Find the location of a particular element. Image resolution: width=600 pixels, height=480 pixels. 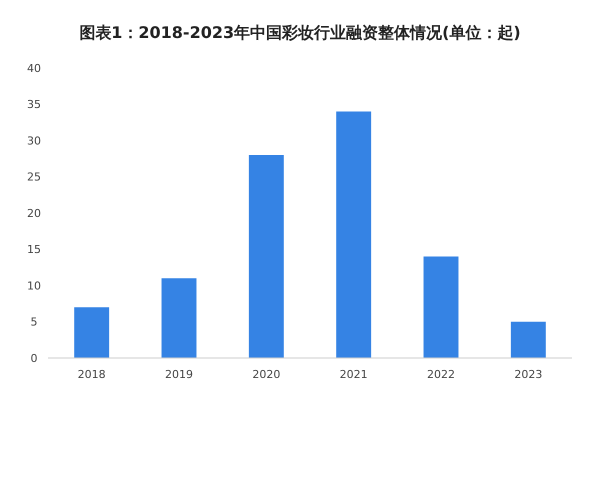

y-tick-label: 10 is located at coordinates (34, 285).